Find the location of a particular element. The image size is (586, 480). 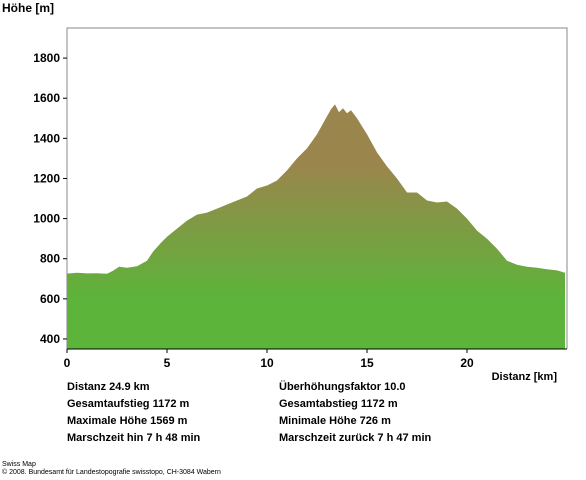

stat-walking-time-back: Marschzeit zurück 7 h 47 min is located at coordinates (355, 438).